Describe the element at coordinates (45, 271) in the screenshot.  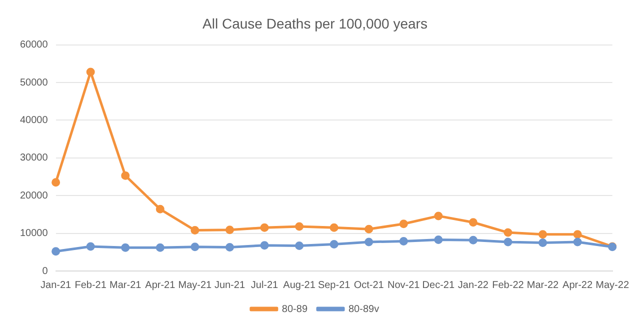
I see `y-tick-label: 0` at that location.